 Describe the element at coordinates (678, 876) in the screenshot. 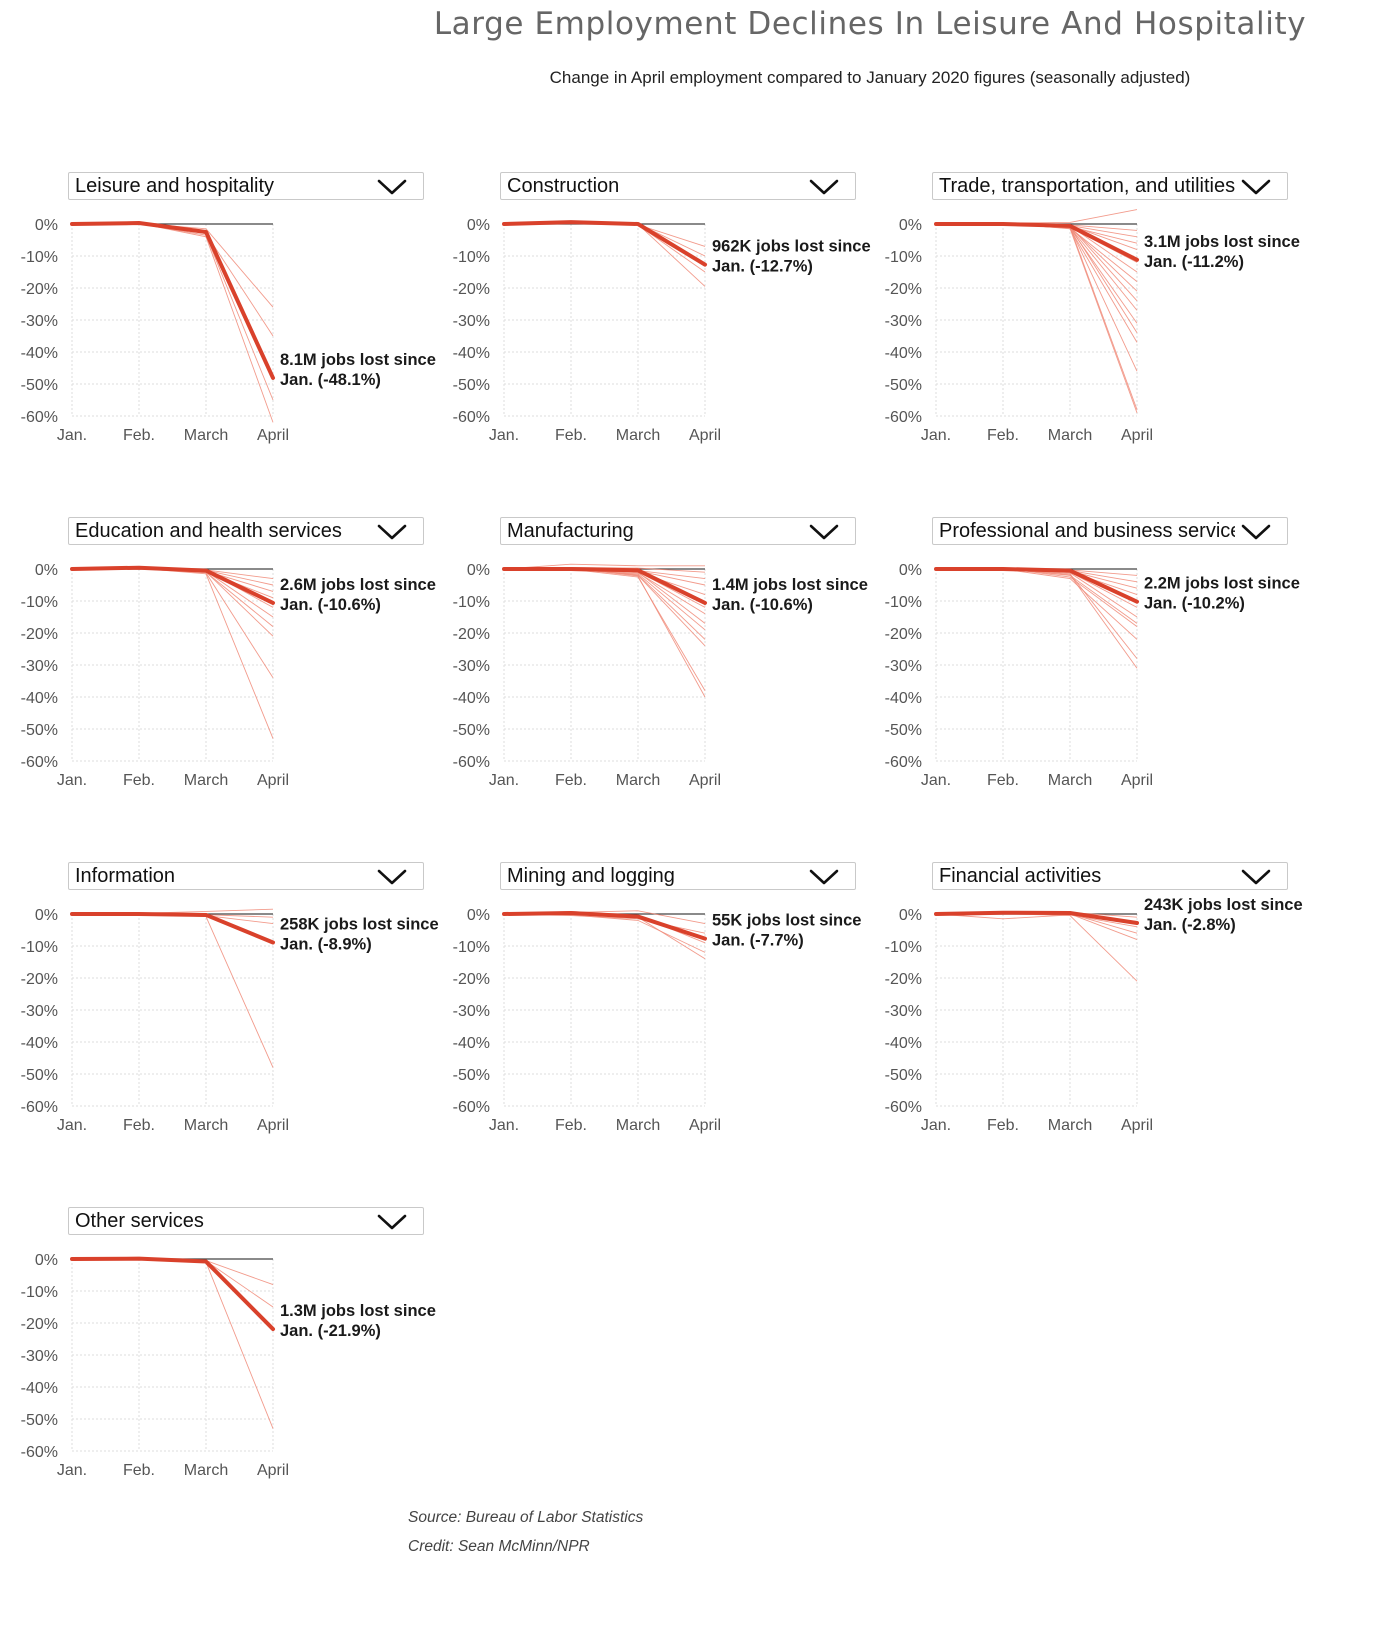

I see `industry-dropdown: Mining and logging` at that location.